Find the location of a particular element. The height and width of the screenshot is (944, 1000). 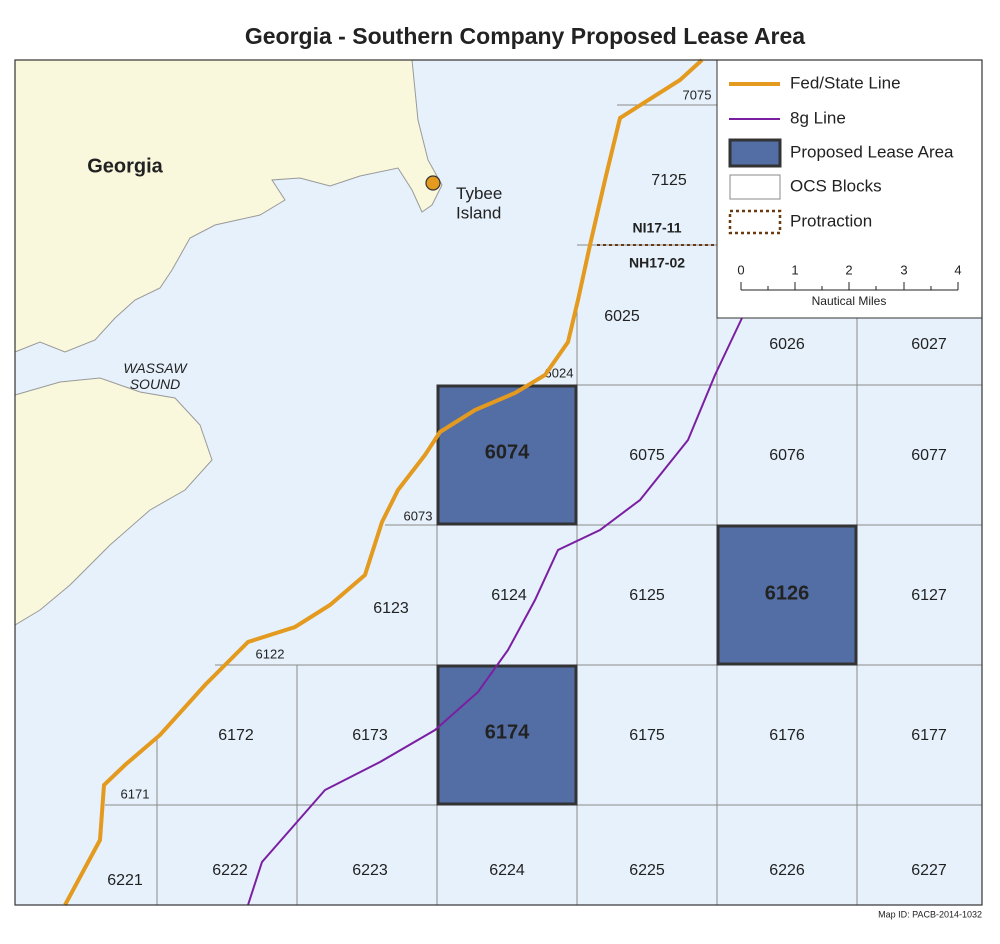

block-label: 6226 is located at coordinates (787, 870).